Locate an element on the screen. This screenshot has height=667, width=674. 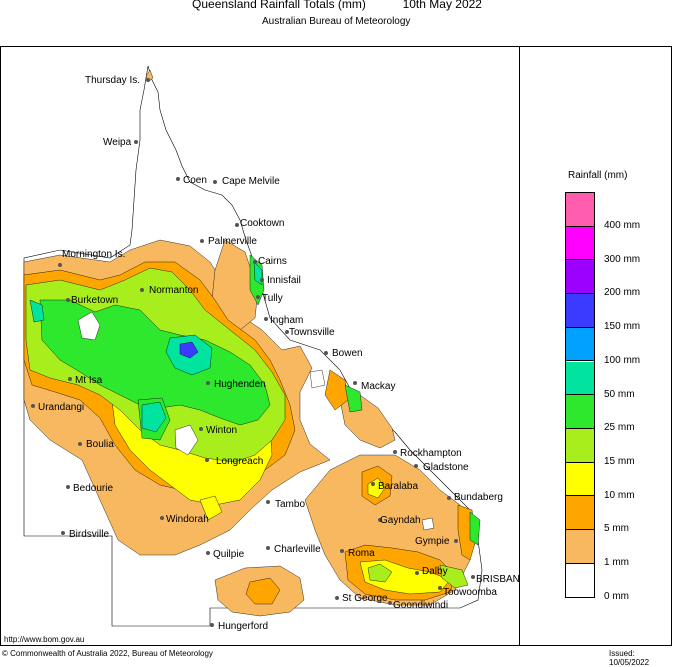
place-label: BRISBANE is located at coordinates (498, 579).